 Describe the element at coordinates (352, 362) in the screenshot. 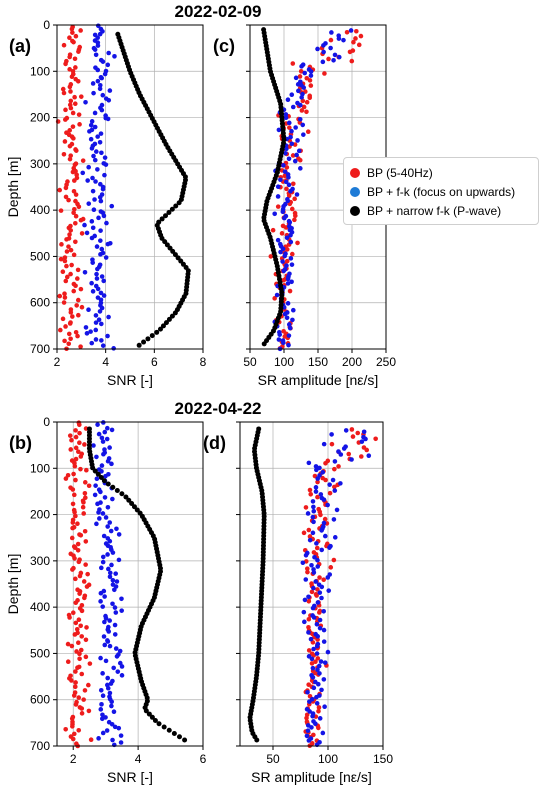

I see `panel-c-xtick-label: 200` at that location.